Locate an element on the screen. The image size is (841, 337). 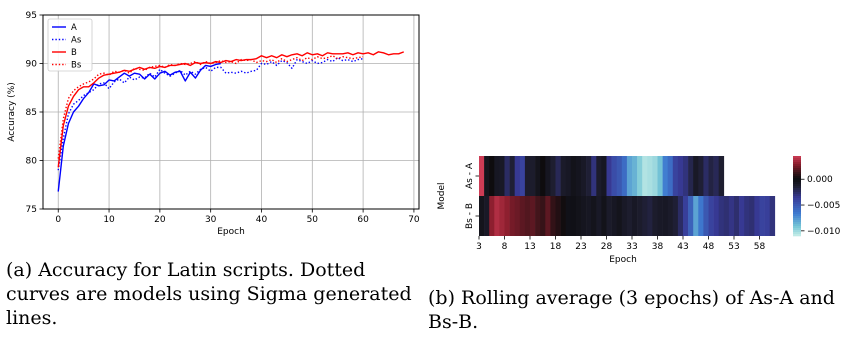
x-tick-label: 23 is located at coordinates (580, 247).